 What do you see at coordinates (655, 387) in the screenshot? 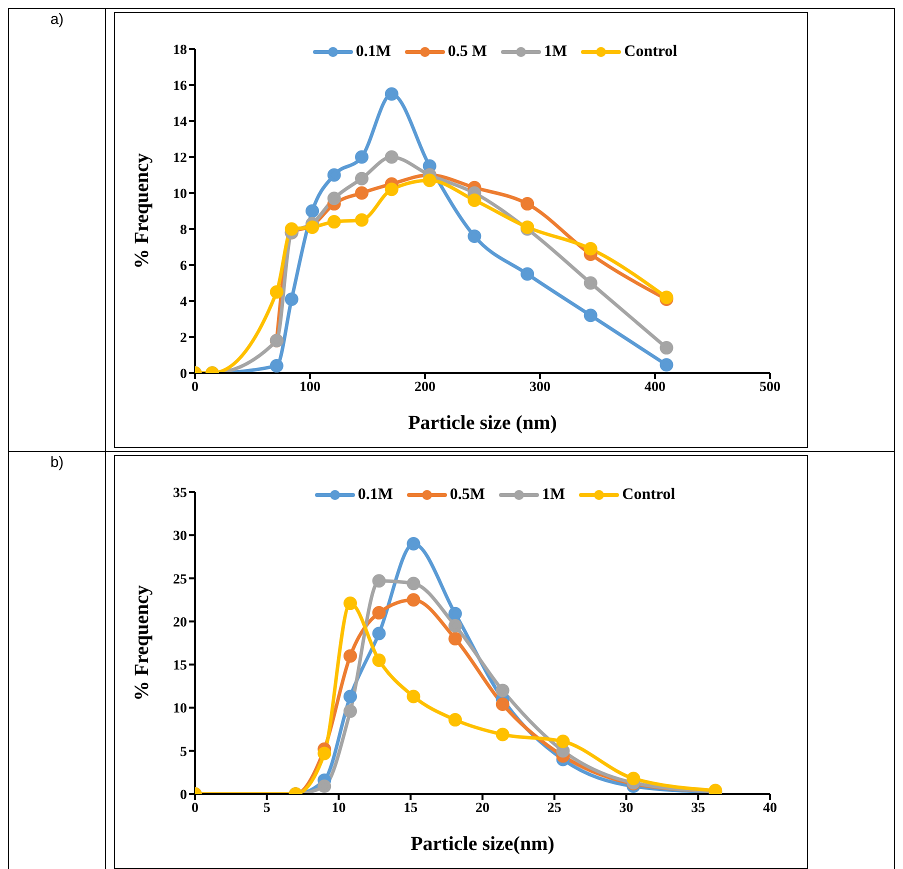
I see `x-tick-label: 400` at bounding box center [655, 387].